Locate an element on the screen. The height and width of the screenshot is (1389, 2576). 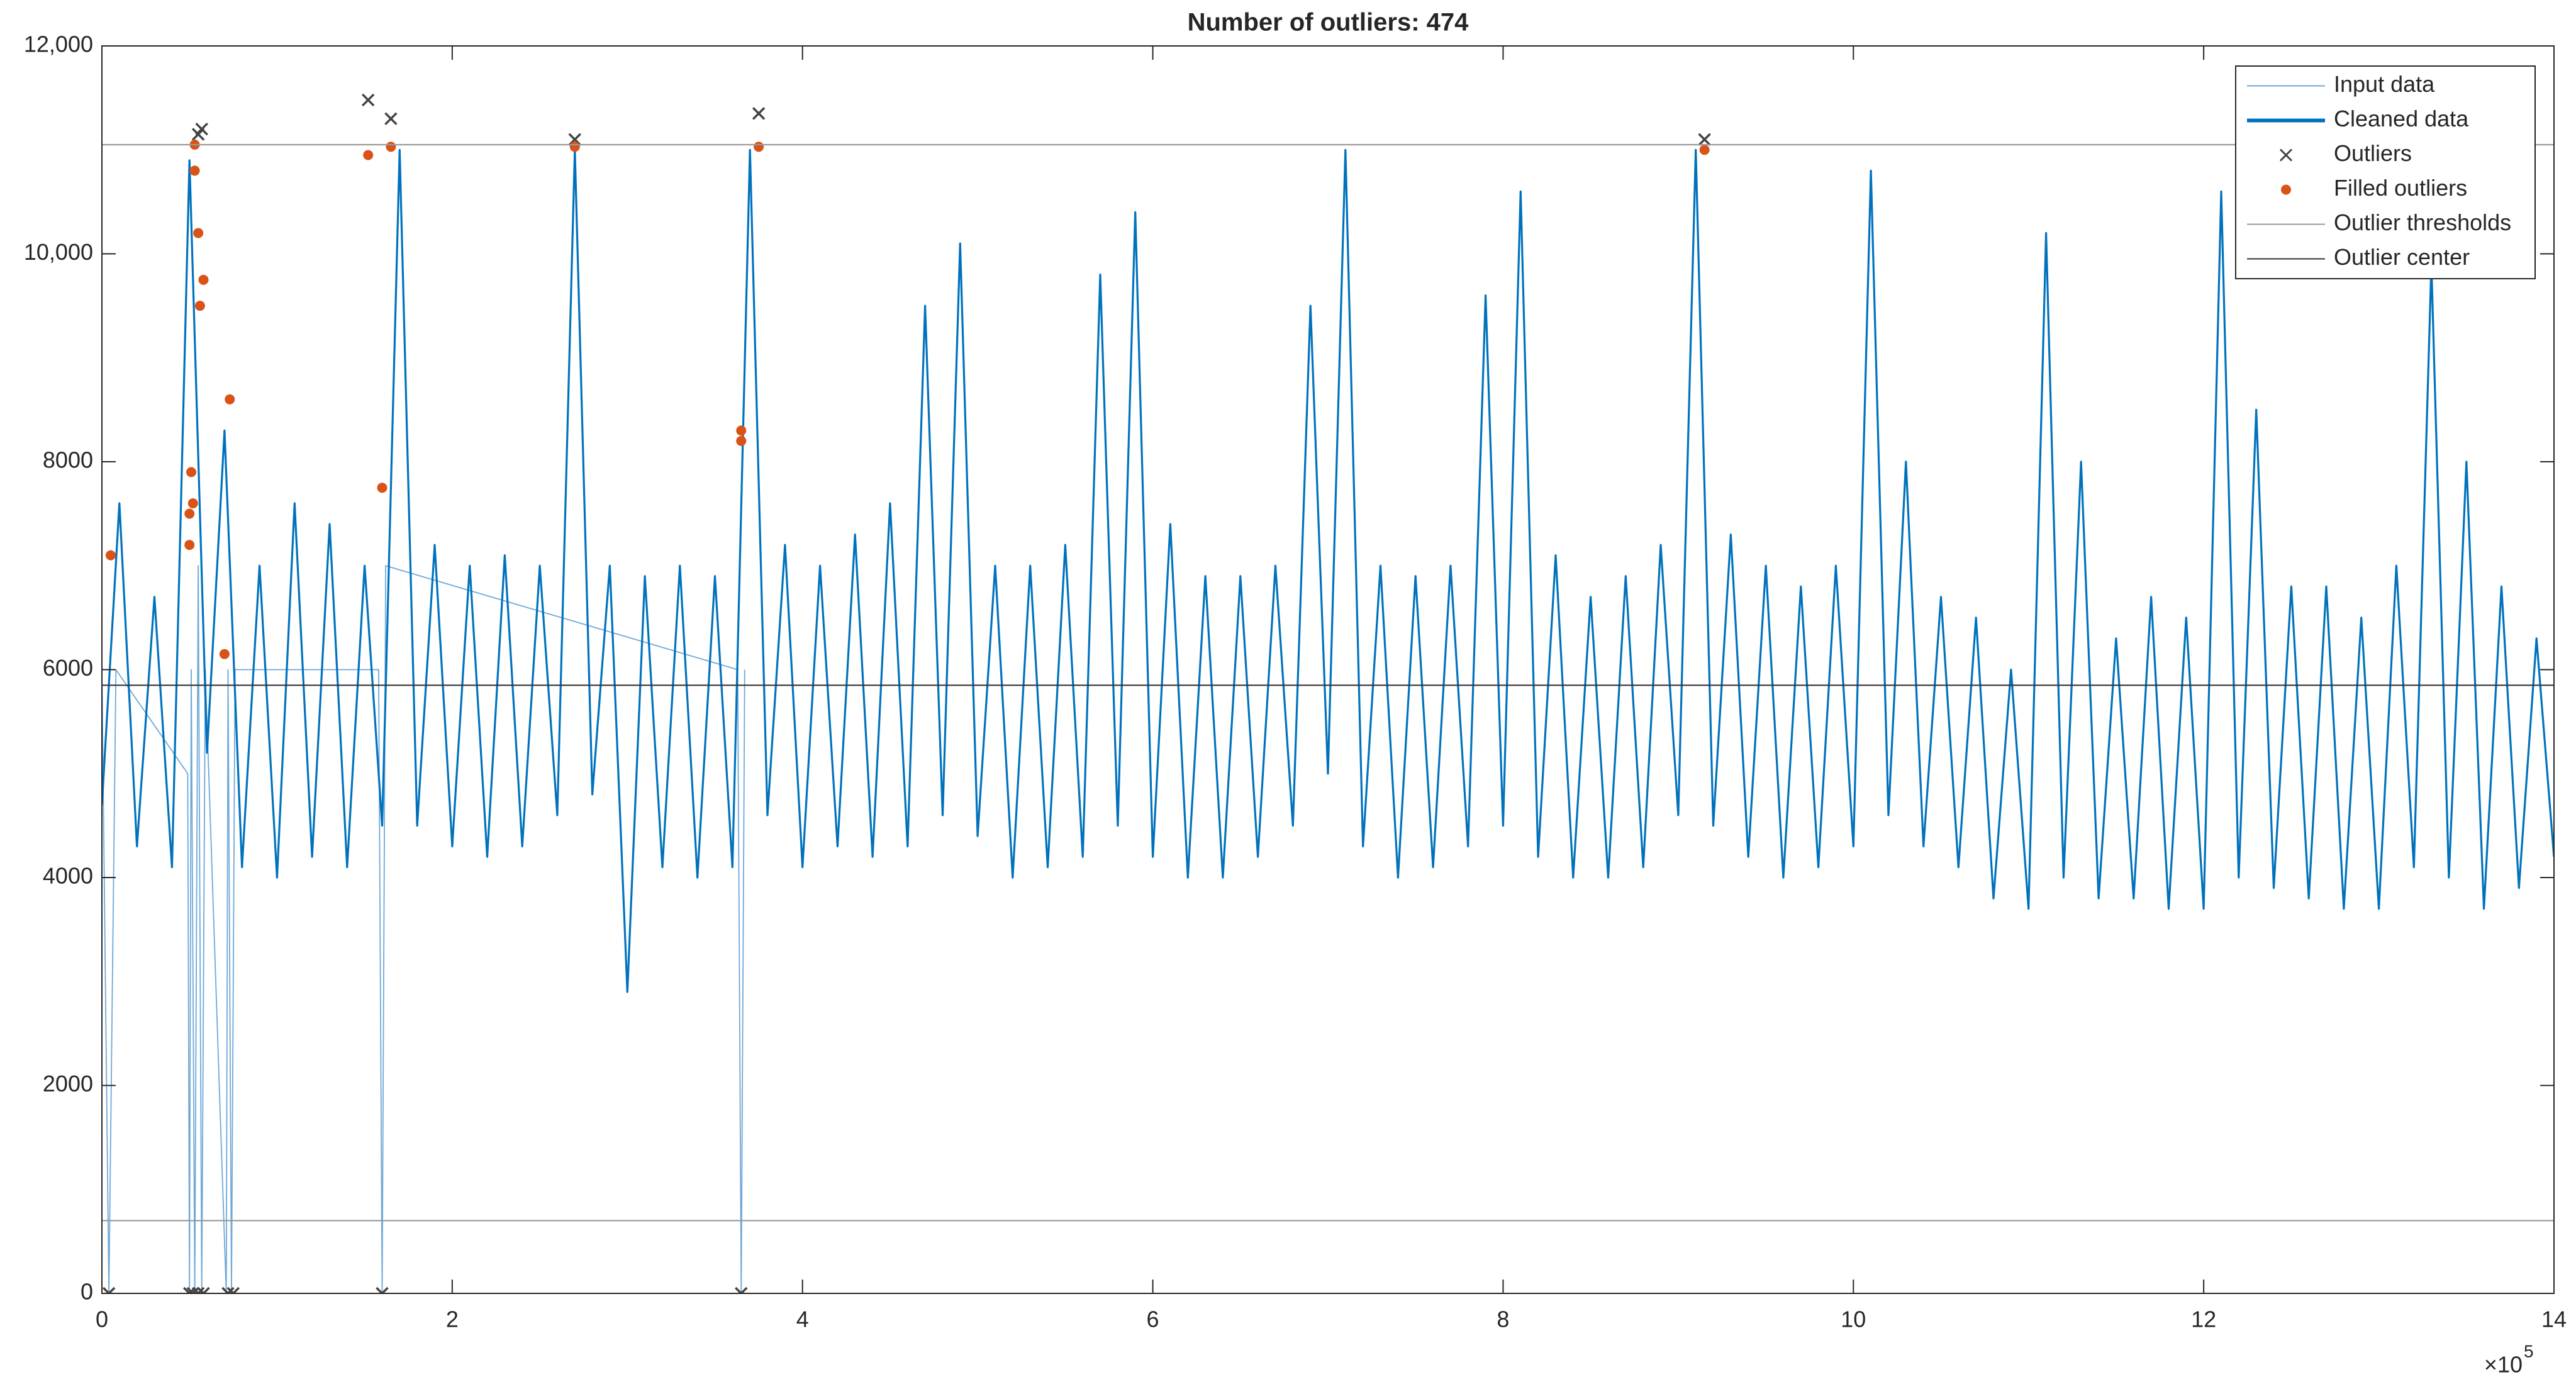
y-tick-label: 4000 is located at coordinates (68, 876).